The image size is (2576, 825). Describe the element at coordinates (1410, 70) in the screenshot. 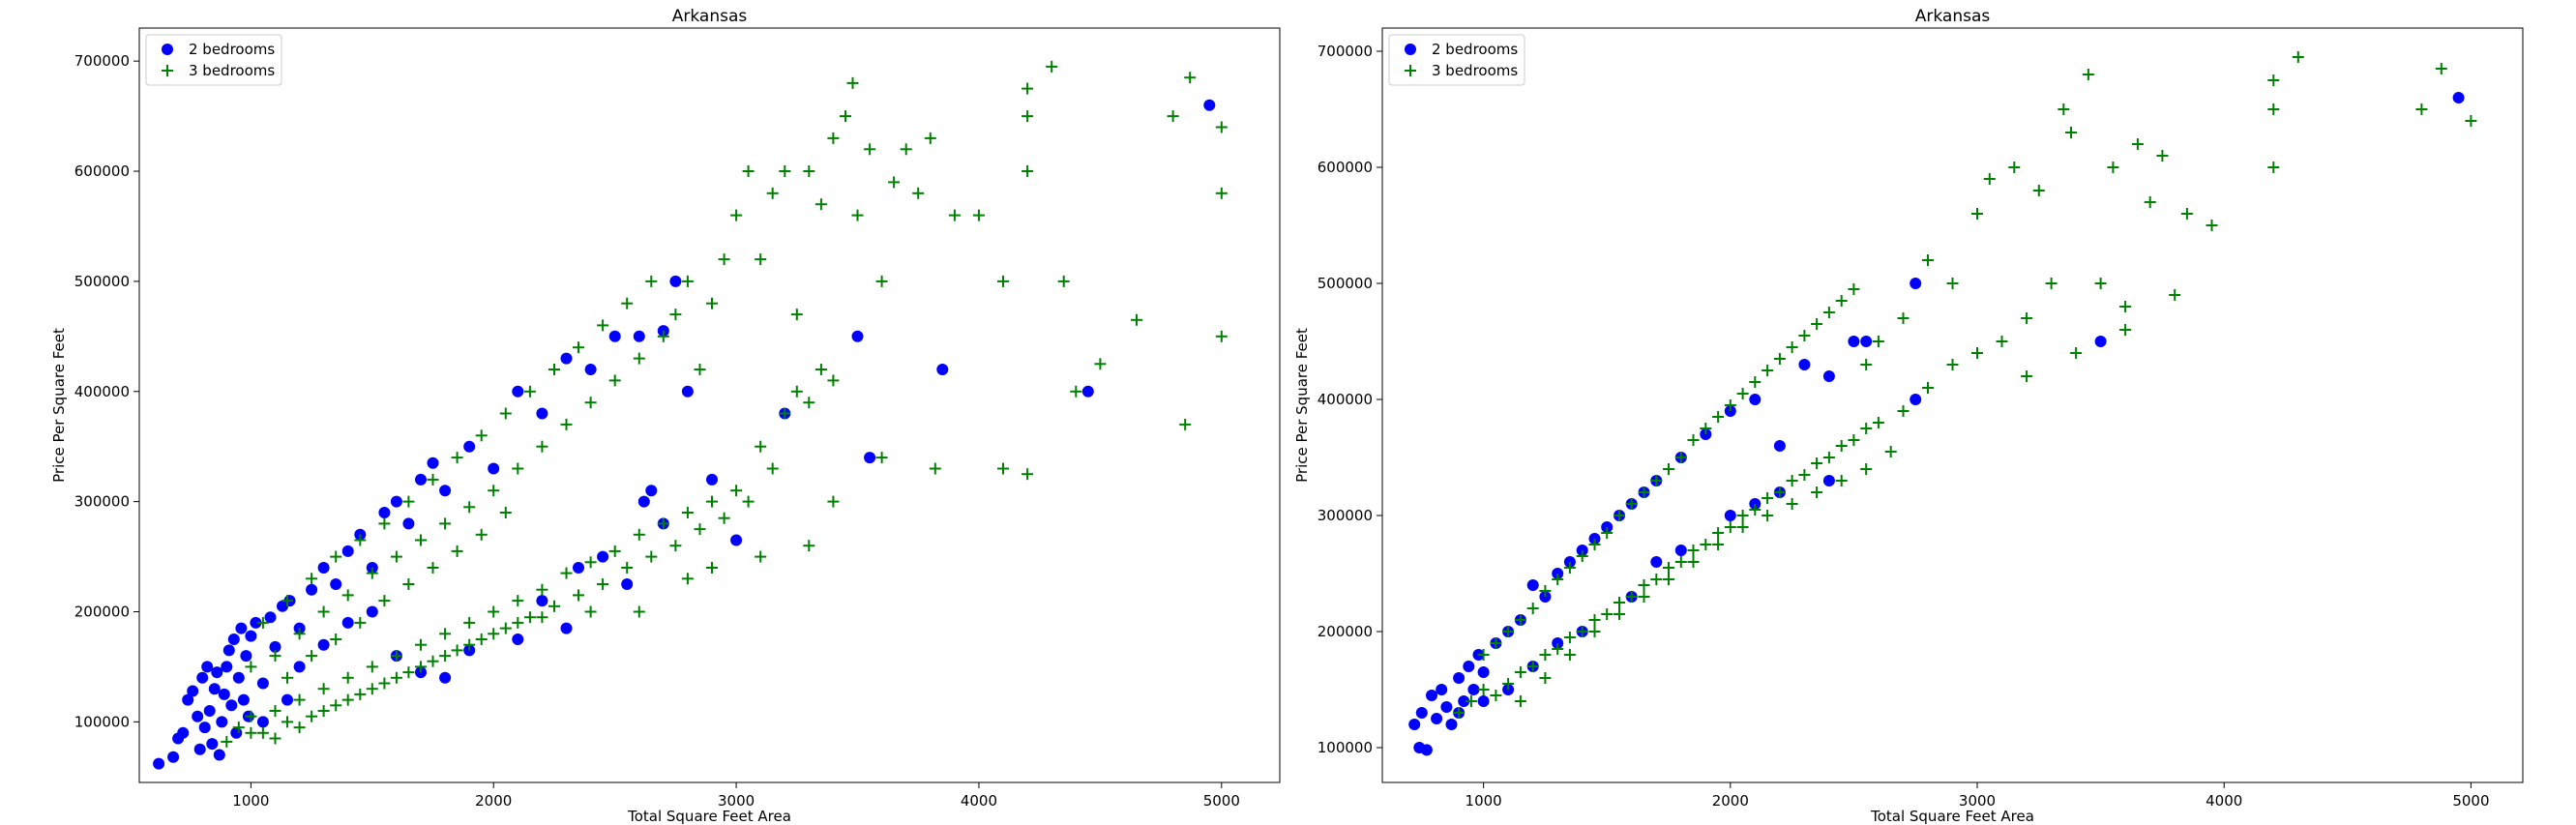

I see `legend-marker-plus` at that location.